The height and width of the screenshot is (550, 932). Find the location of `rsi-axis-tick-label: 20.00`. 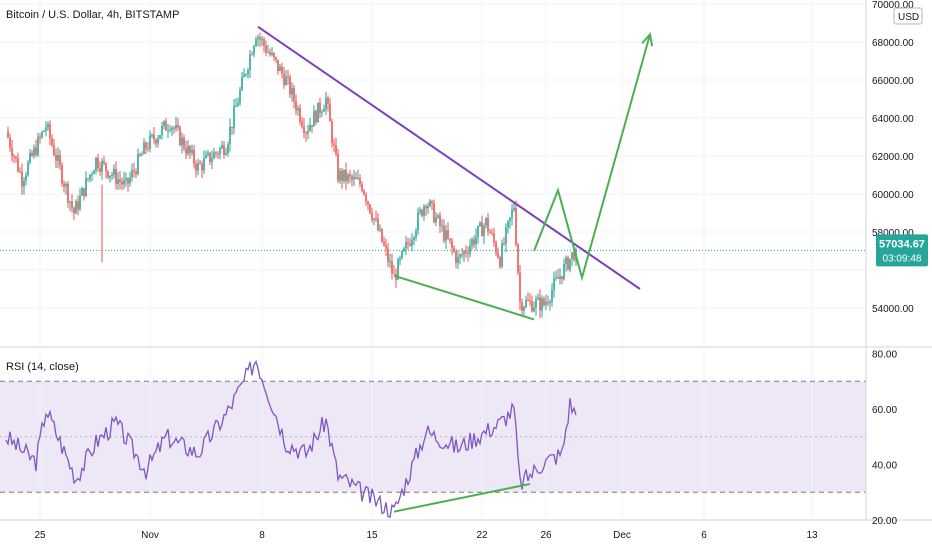

rsi-axis-tick-label: 20.00 is located at coordinates (884, 521).